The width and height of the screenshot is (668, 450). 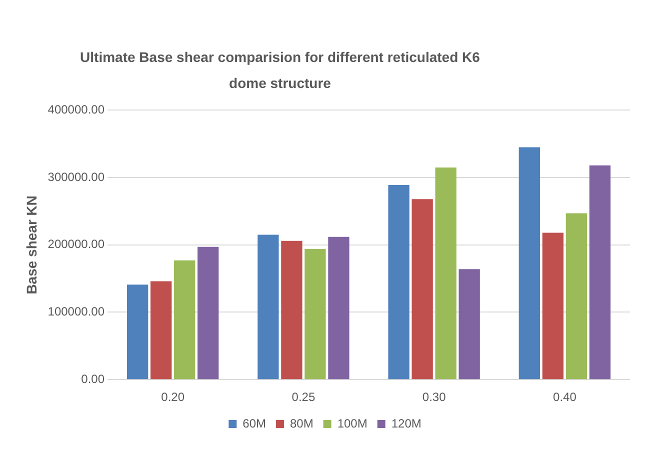 I want to click on legend-label: 100M, so click(x=352, y=423).